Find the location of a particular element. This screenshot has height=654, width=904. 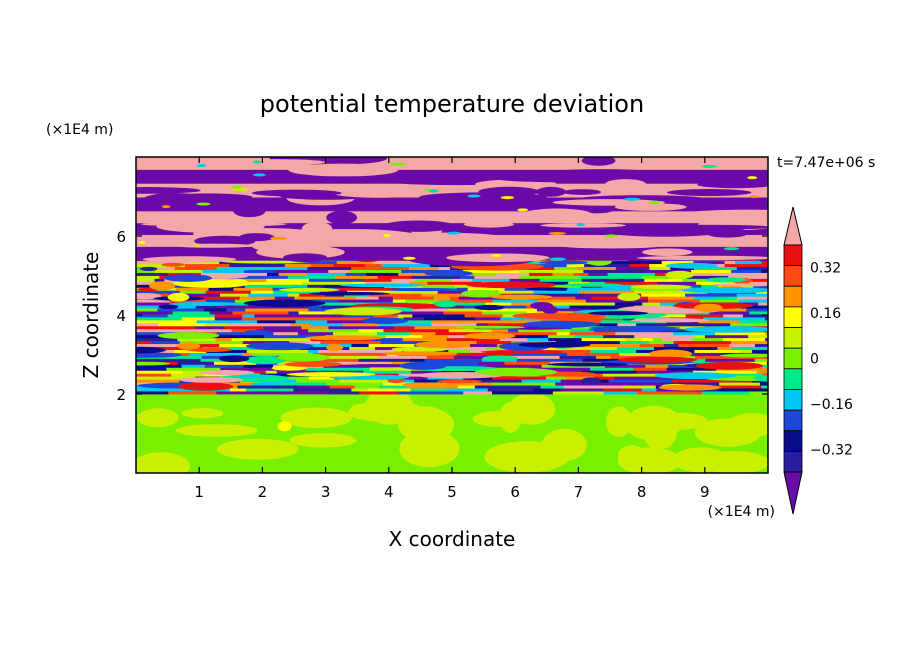

x-tick-label: 8 is located at coordinates (642, 492).